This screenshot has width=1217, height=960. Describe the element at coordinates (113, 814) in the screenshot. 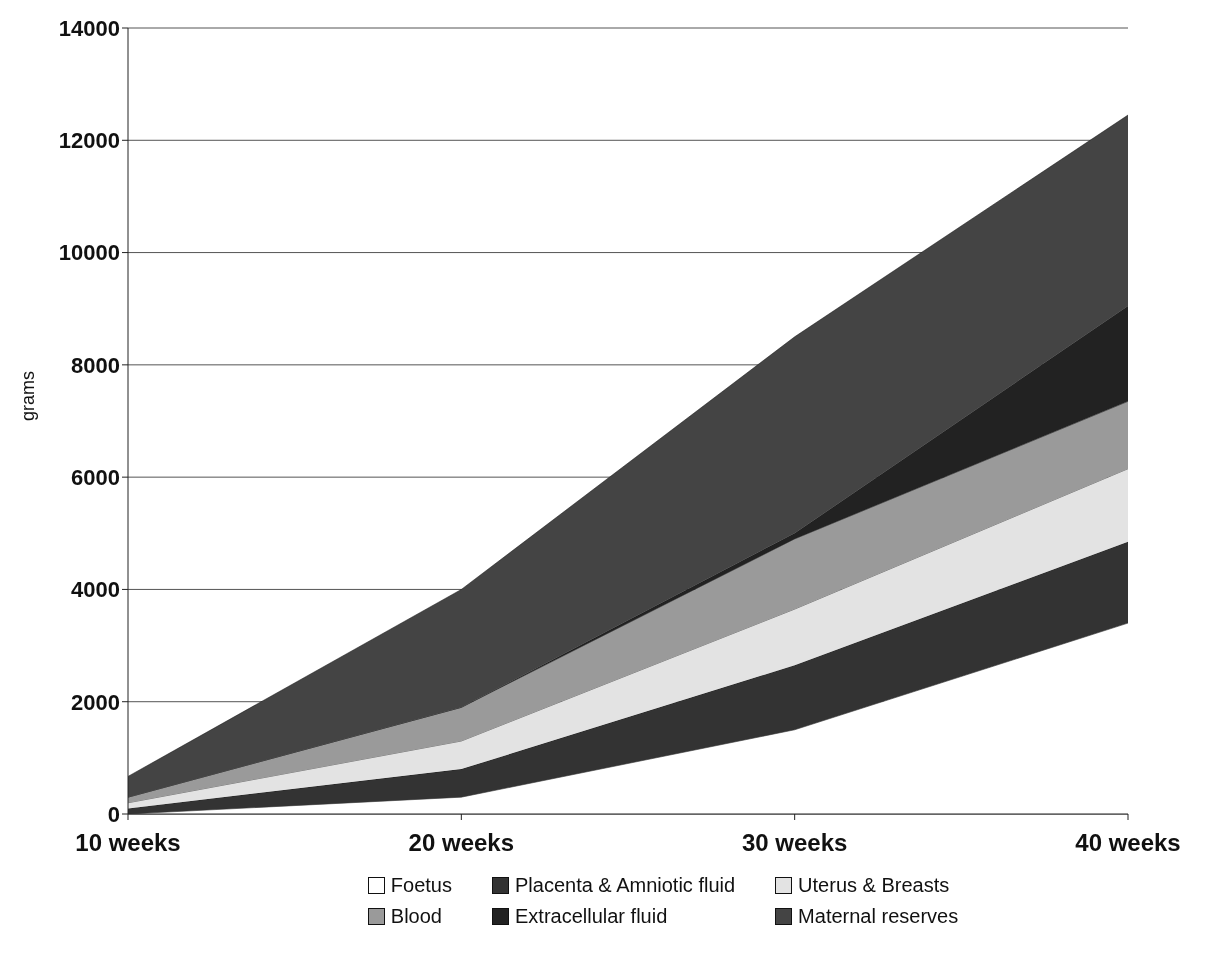

I see `y-tick-label: 0` at that location.